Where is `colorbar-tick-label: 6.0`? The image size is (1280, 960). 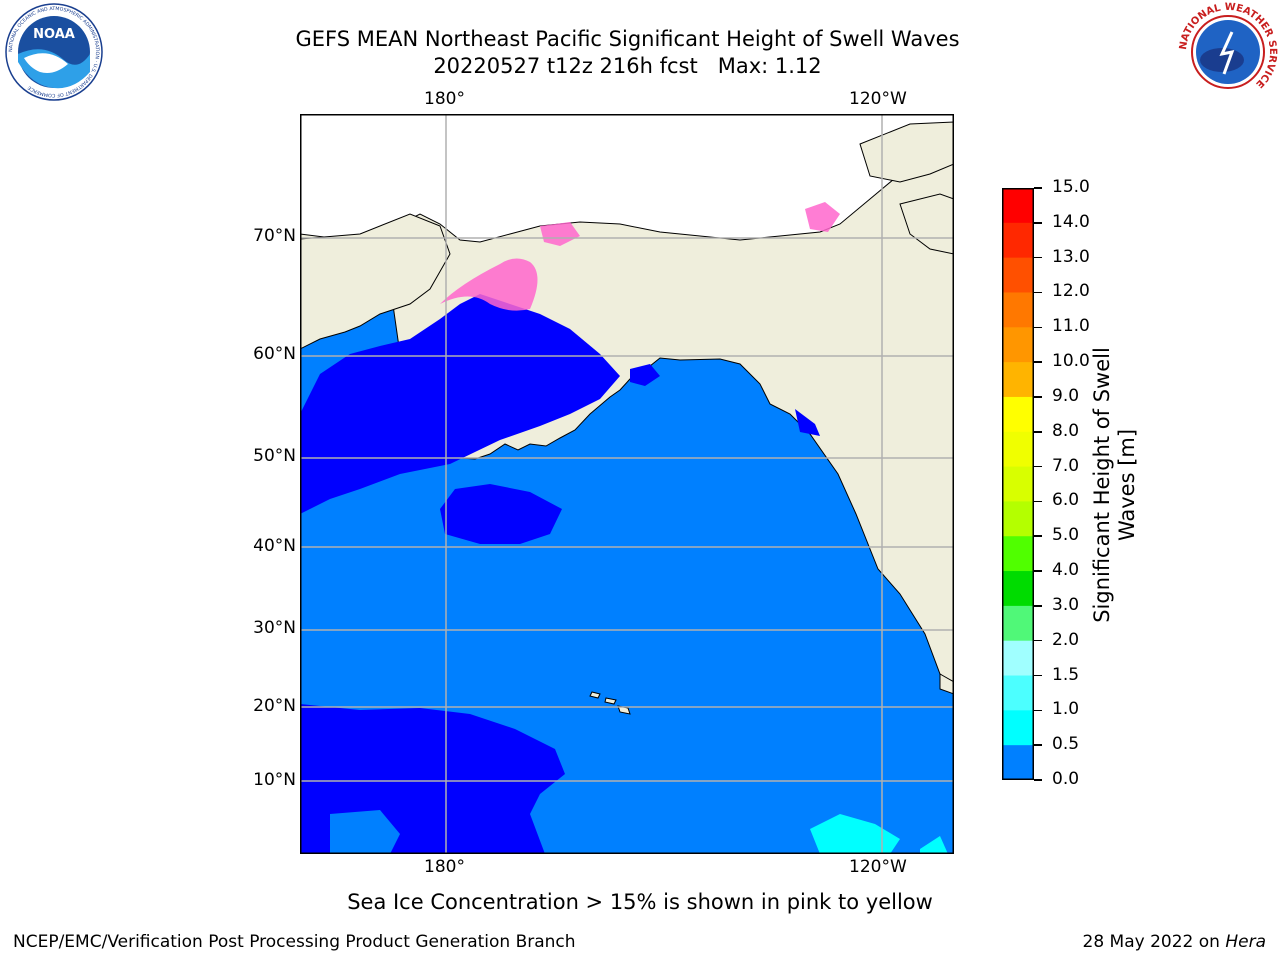
colorbar-tick-label: 6.0 is located at coordinates (1066, 500).